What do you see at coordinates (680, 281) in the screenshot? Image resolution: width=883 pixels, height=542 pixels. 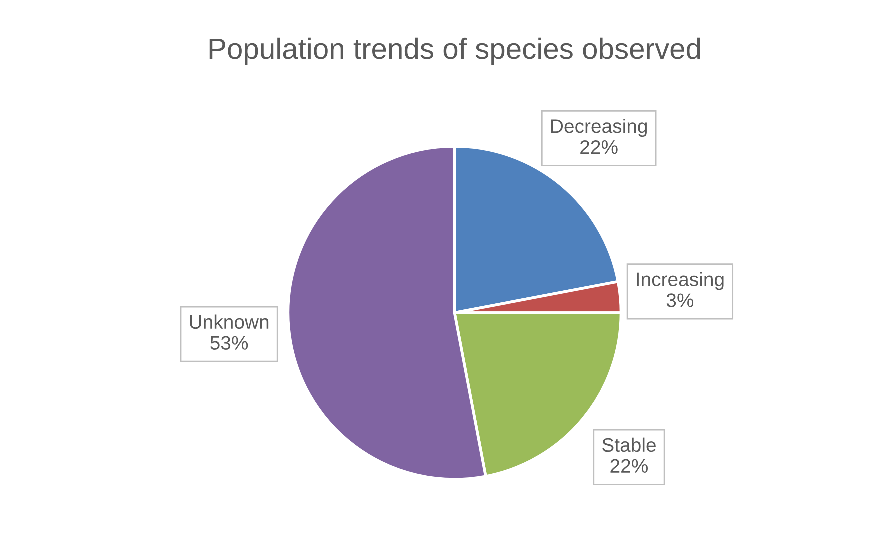 I see `slice-label: Increasing` at bounding box center [680, 281].